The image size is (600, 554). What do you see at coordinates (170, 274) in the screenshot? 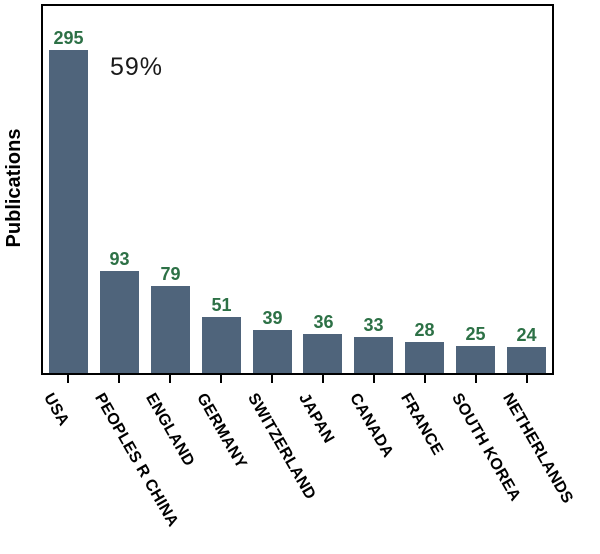
I see `value-label-england: 79` at bounding box center [170, 274].